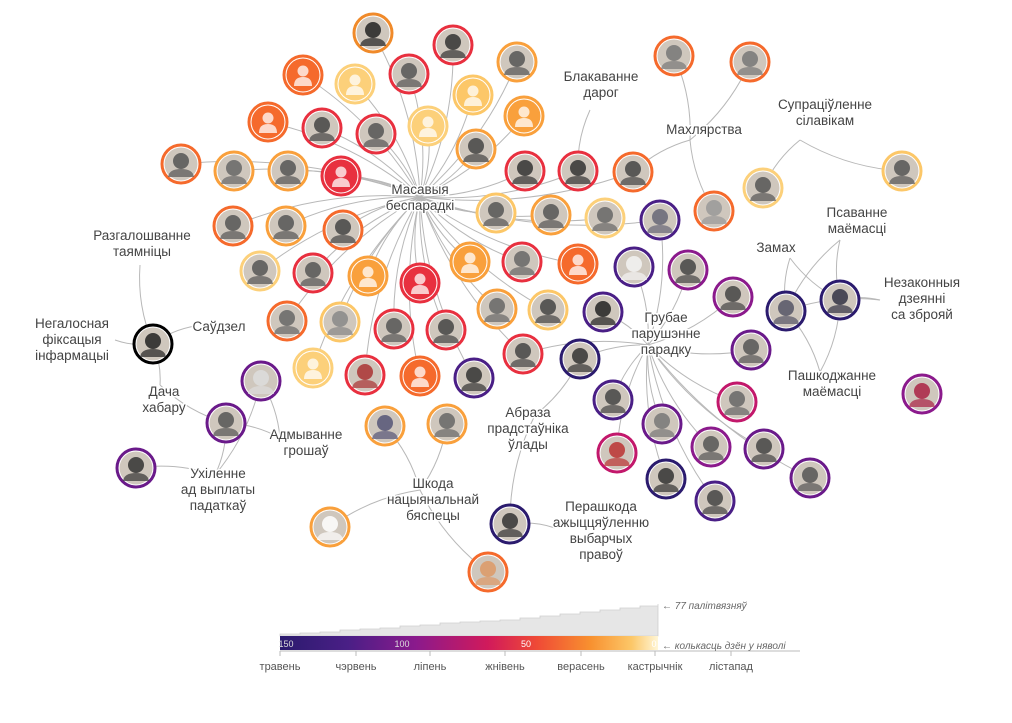 This screenshot has width=1012, height=723. Describe the element at coordinates (825, 120) in the screenshot. I see `charge-label-line: сілавікам` at that location.